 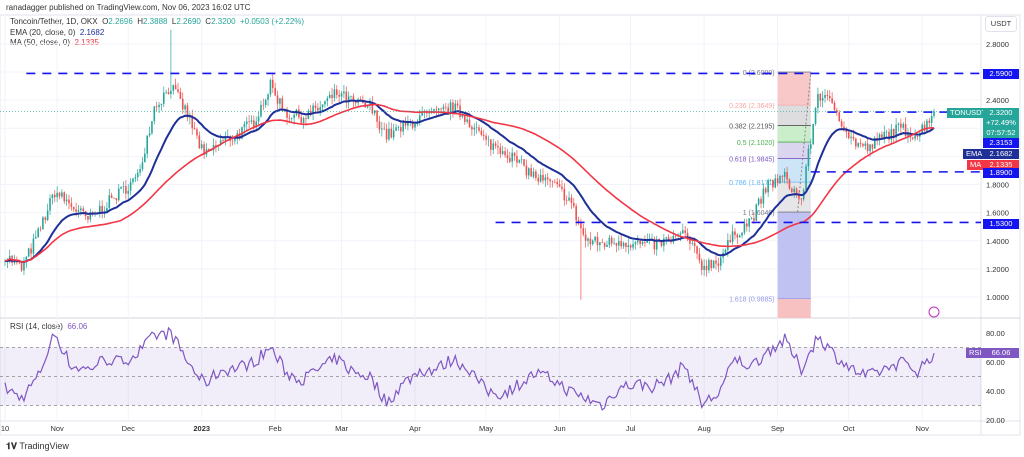 I want to click on time-tick-label: Jun, so click(x=560, y=428).